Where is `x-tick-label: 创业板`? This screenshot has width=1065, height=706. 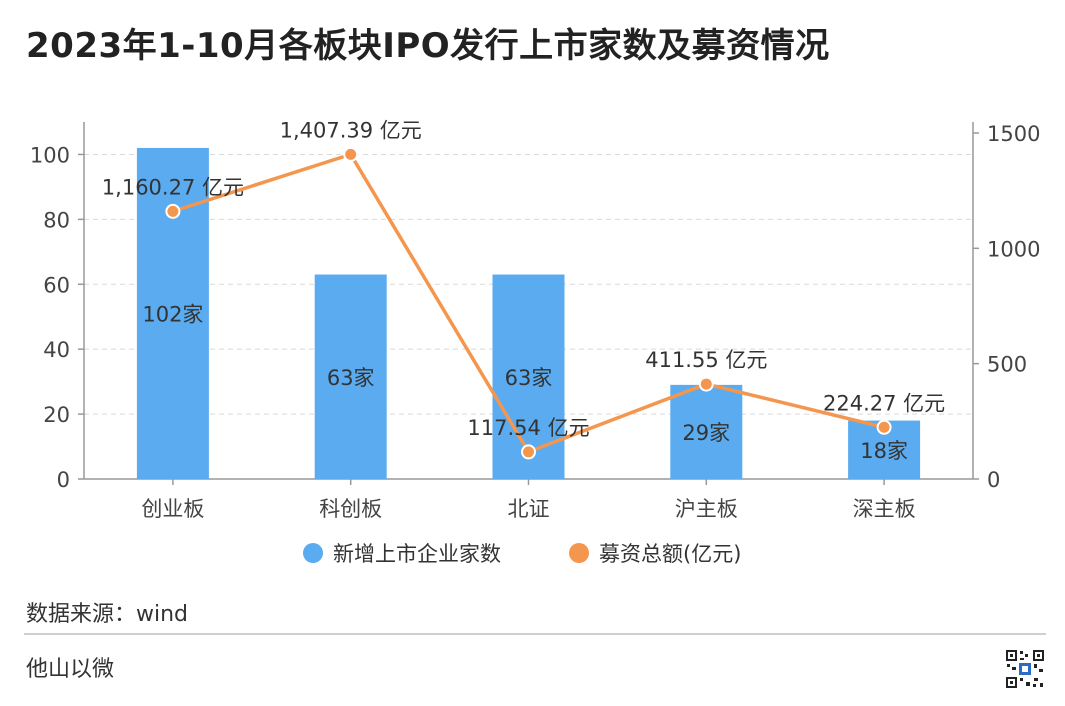 x-tick-label: 创业板 is located at coordinates (172, 509).